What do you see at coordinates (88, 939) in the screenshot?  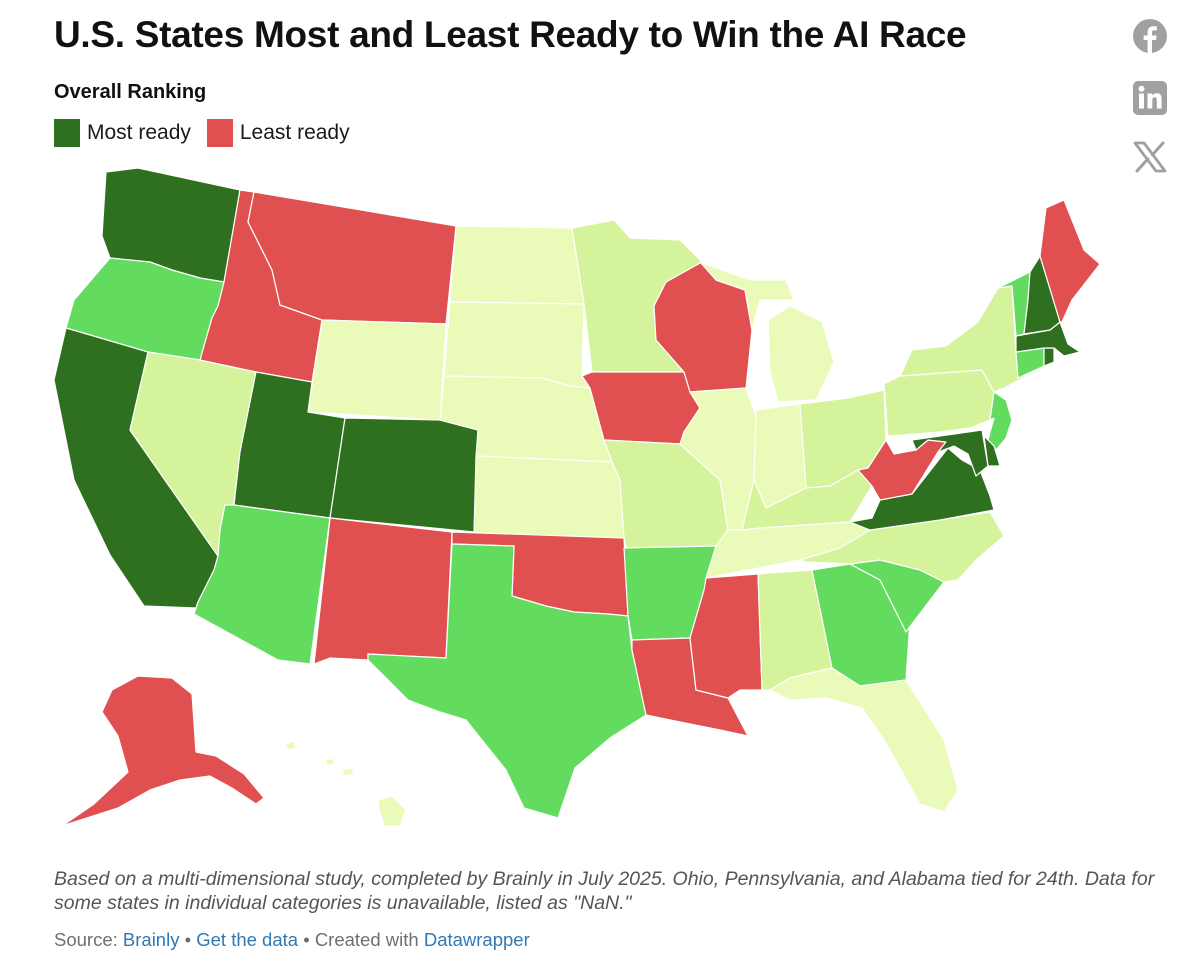 I see `source-prefix: Source:` at bounding box center [88, 939].